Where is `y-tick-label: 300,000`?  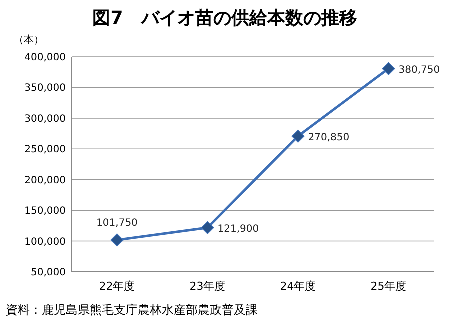 y-tick-label: 300,000 is located at coordinates (45, 119).